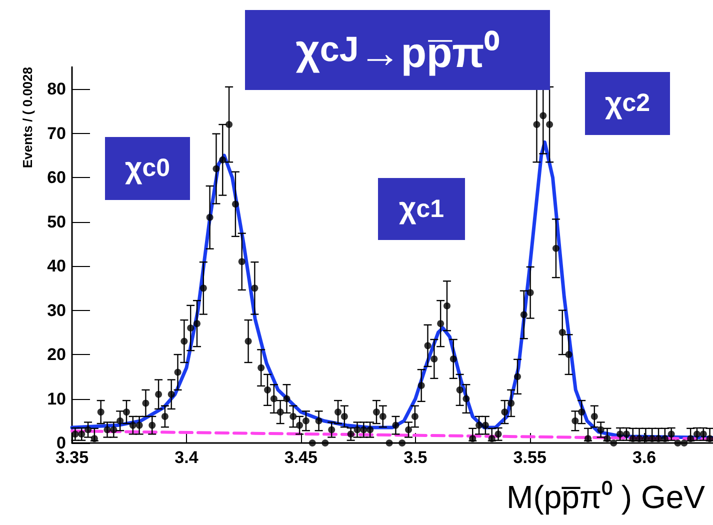  What do you see at coordinates (301, 457) in the screenshot?
I see `x-tick-label: 3.45` at bounding box center [301, 457].